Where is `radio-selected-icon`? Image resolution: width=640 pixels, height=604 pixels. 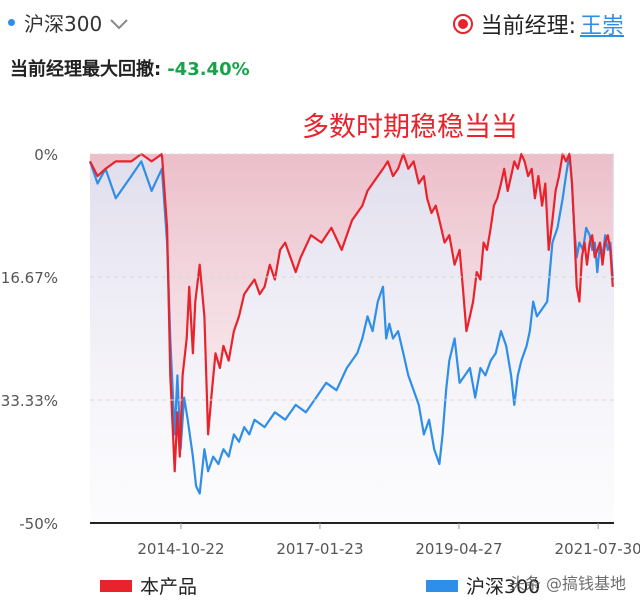
radio-selected-icon is located at coordinates (462, 24).